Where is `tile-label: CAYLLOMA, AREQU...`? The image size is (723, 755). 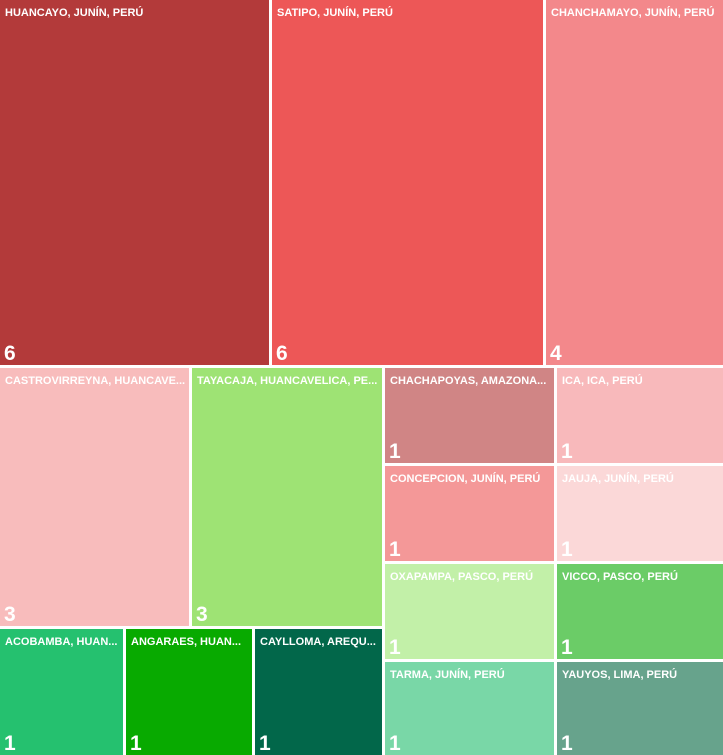
tile-label: CAYLLOMA, AREQU... is located at coordinates (318, 642).